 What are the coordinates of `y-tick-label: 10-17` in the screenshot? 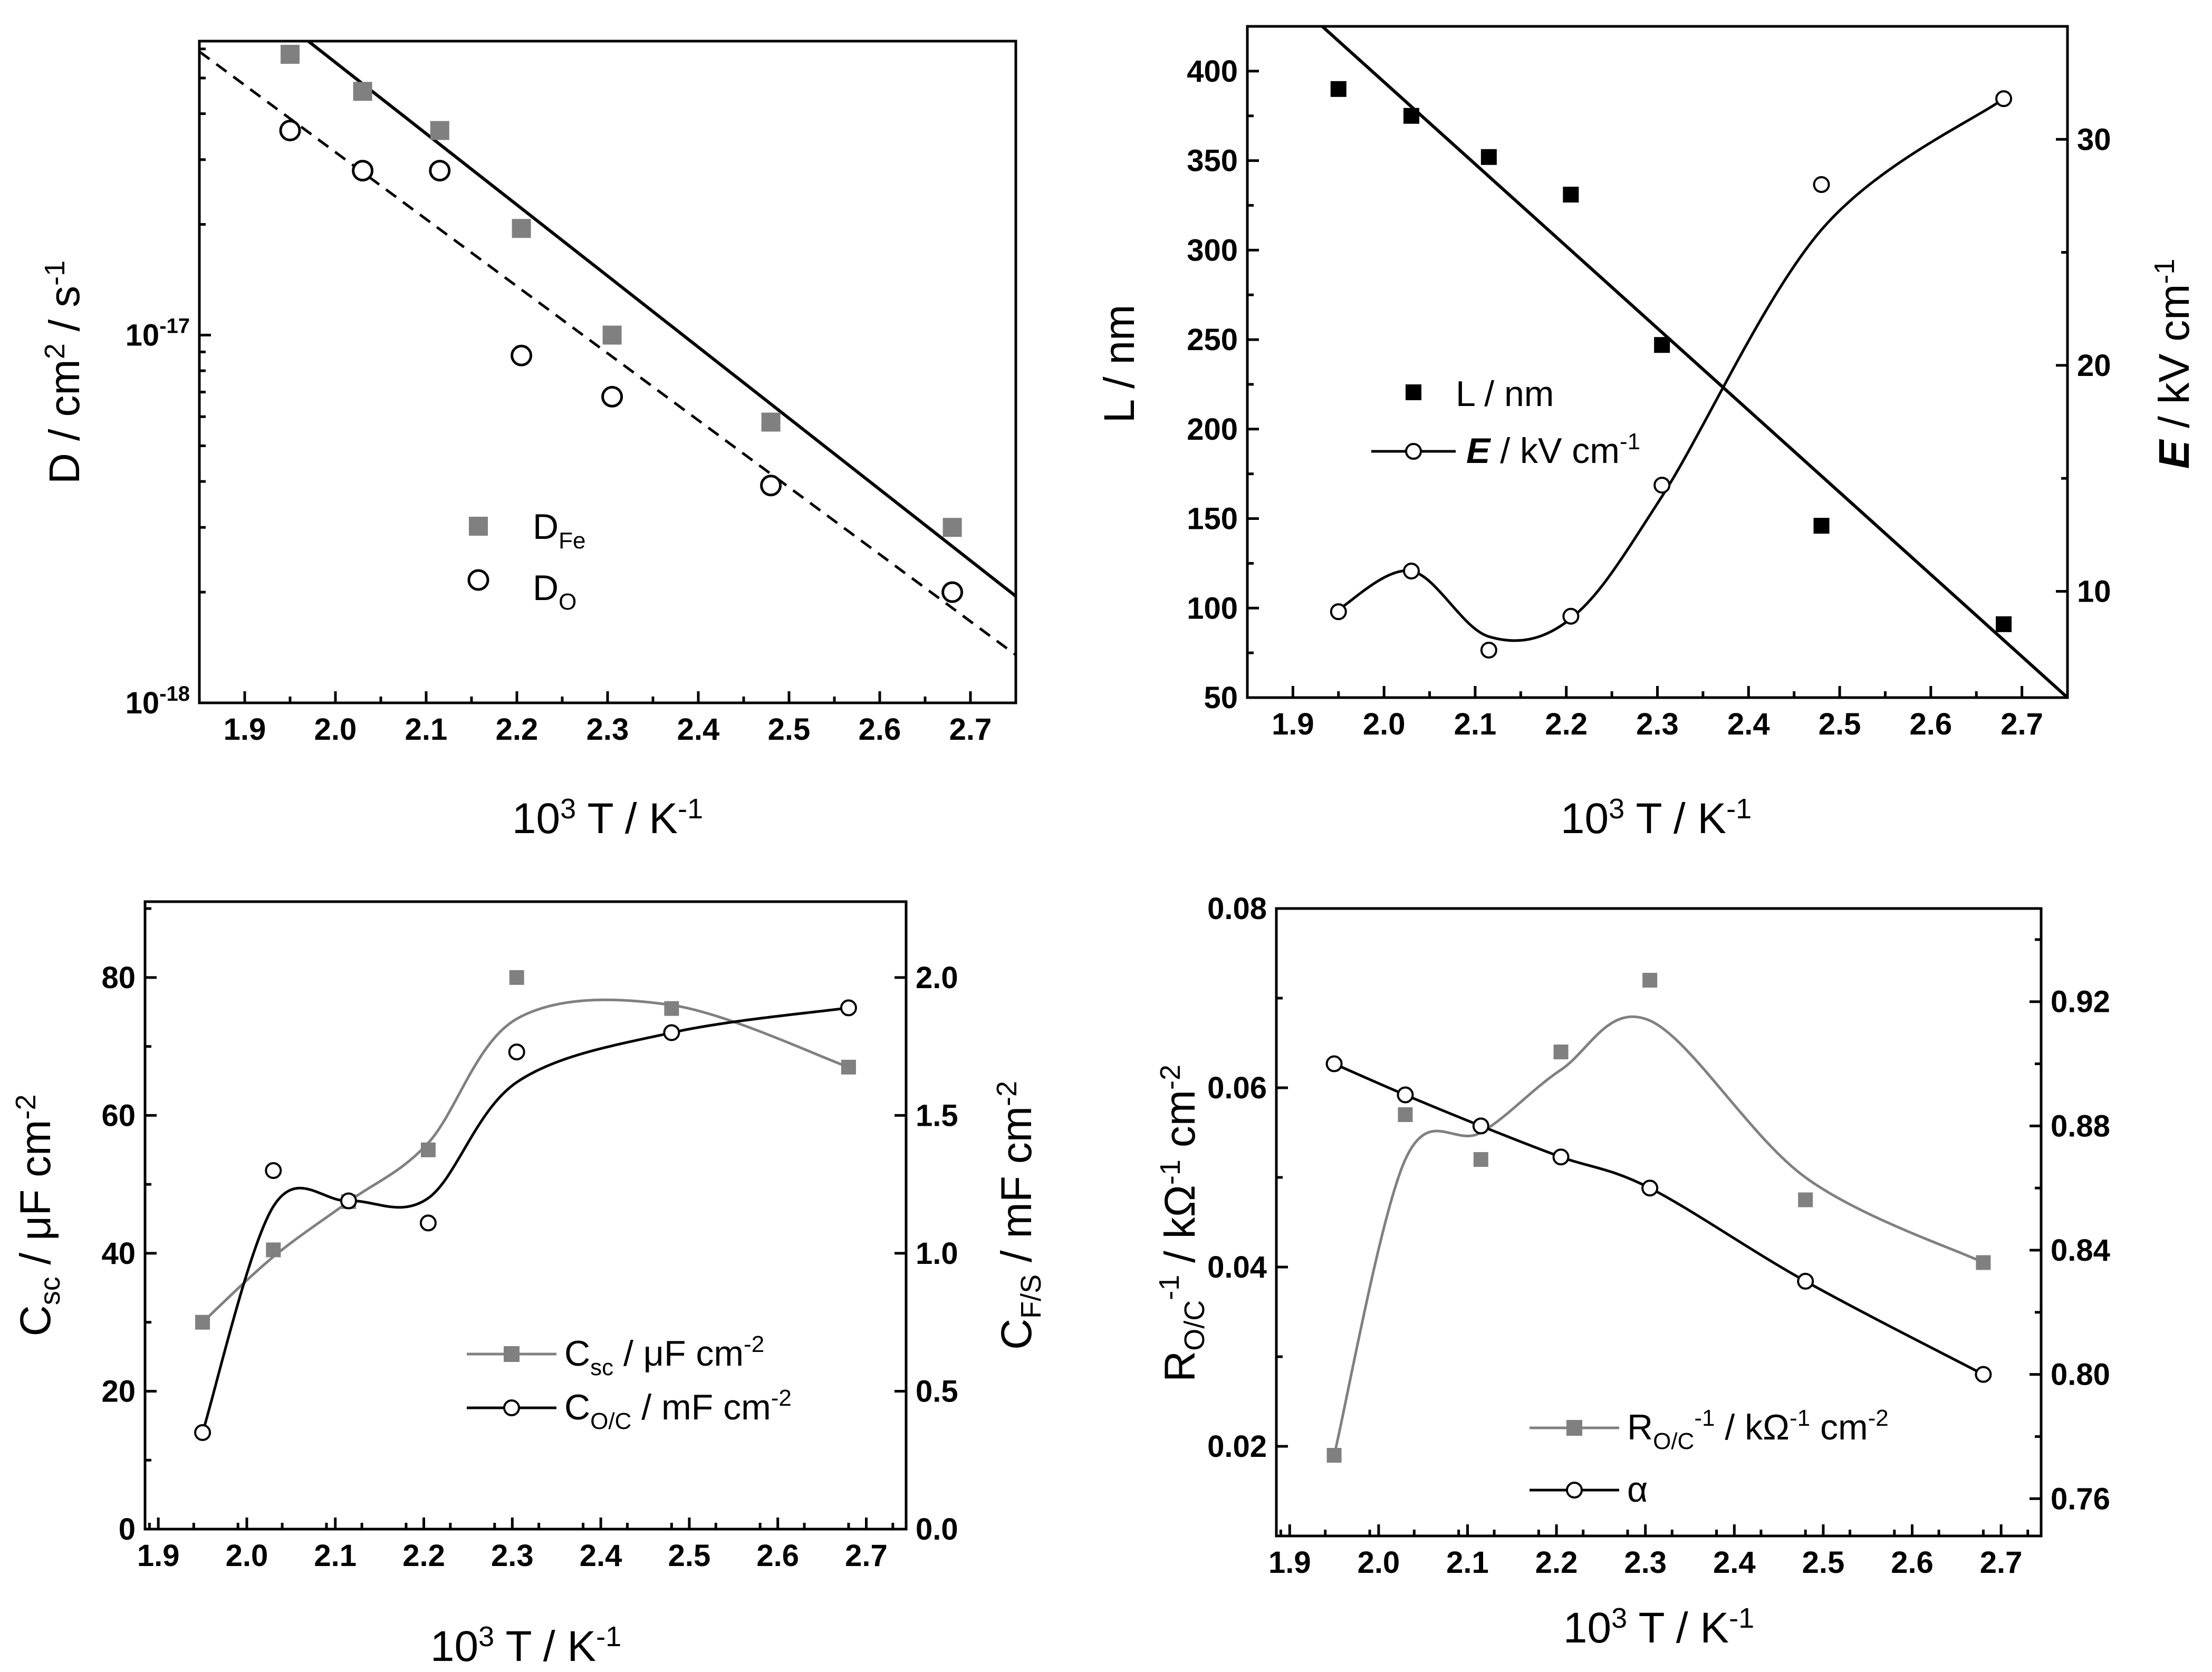 It's located at (158, 334).